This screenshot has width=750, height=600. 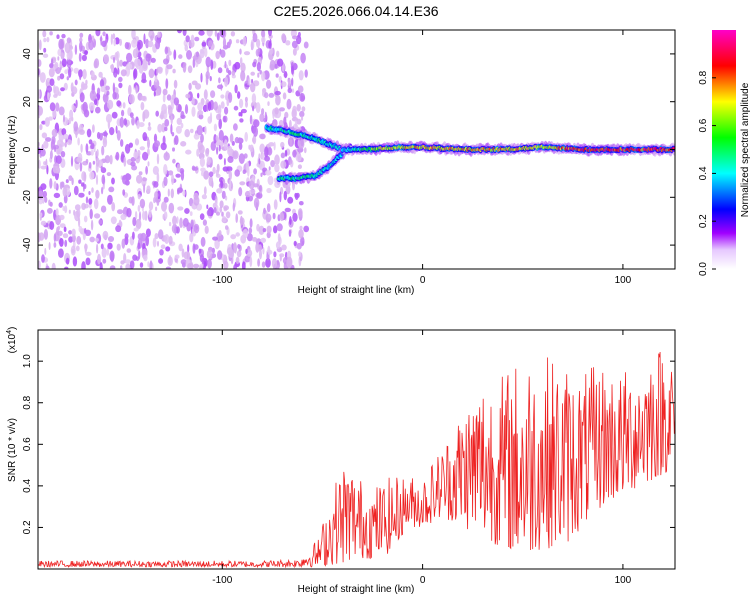 I want to click on colorbar-tick-label: 0.8, so click(x=703, y=77).